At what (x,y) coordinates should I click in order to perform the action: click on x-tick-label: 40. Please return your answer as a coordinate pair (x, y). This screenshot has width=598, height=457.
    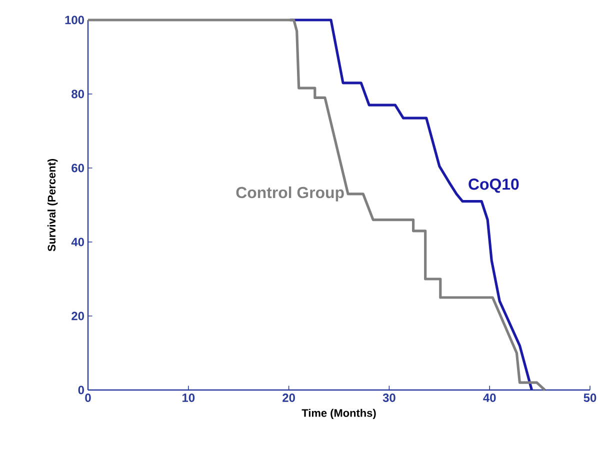
    Looking at the image, I should click on (489, 398).